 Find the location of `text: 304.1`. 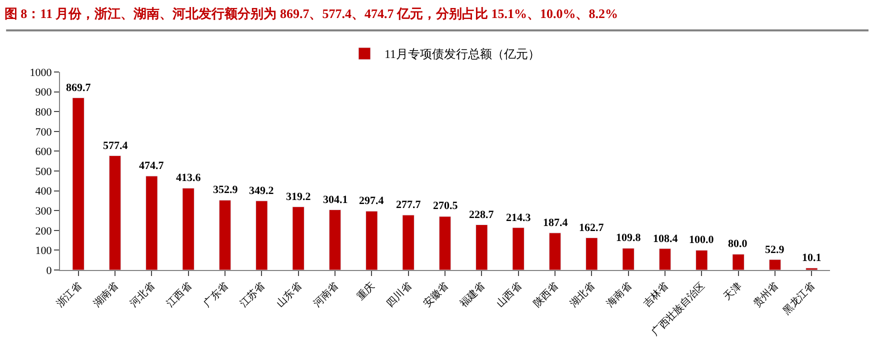

text: 304.1 is located at coordinates (335, 200).